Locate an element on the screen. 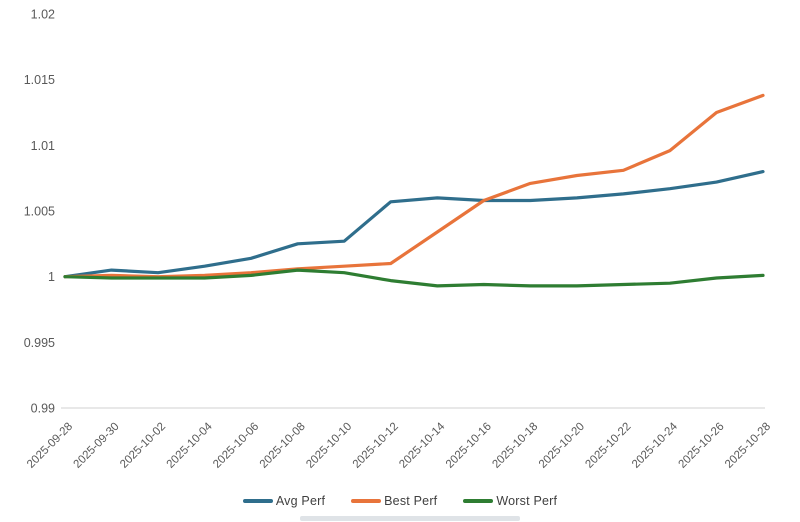  legend-item-label: Best Perf is located at coordinates (411, 501).